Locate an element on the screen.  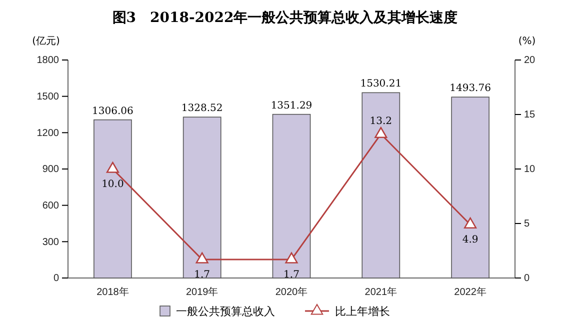
y-tick-label: 1200 is located at coordinates (48, 133).